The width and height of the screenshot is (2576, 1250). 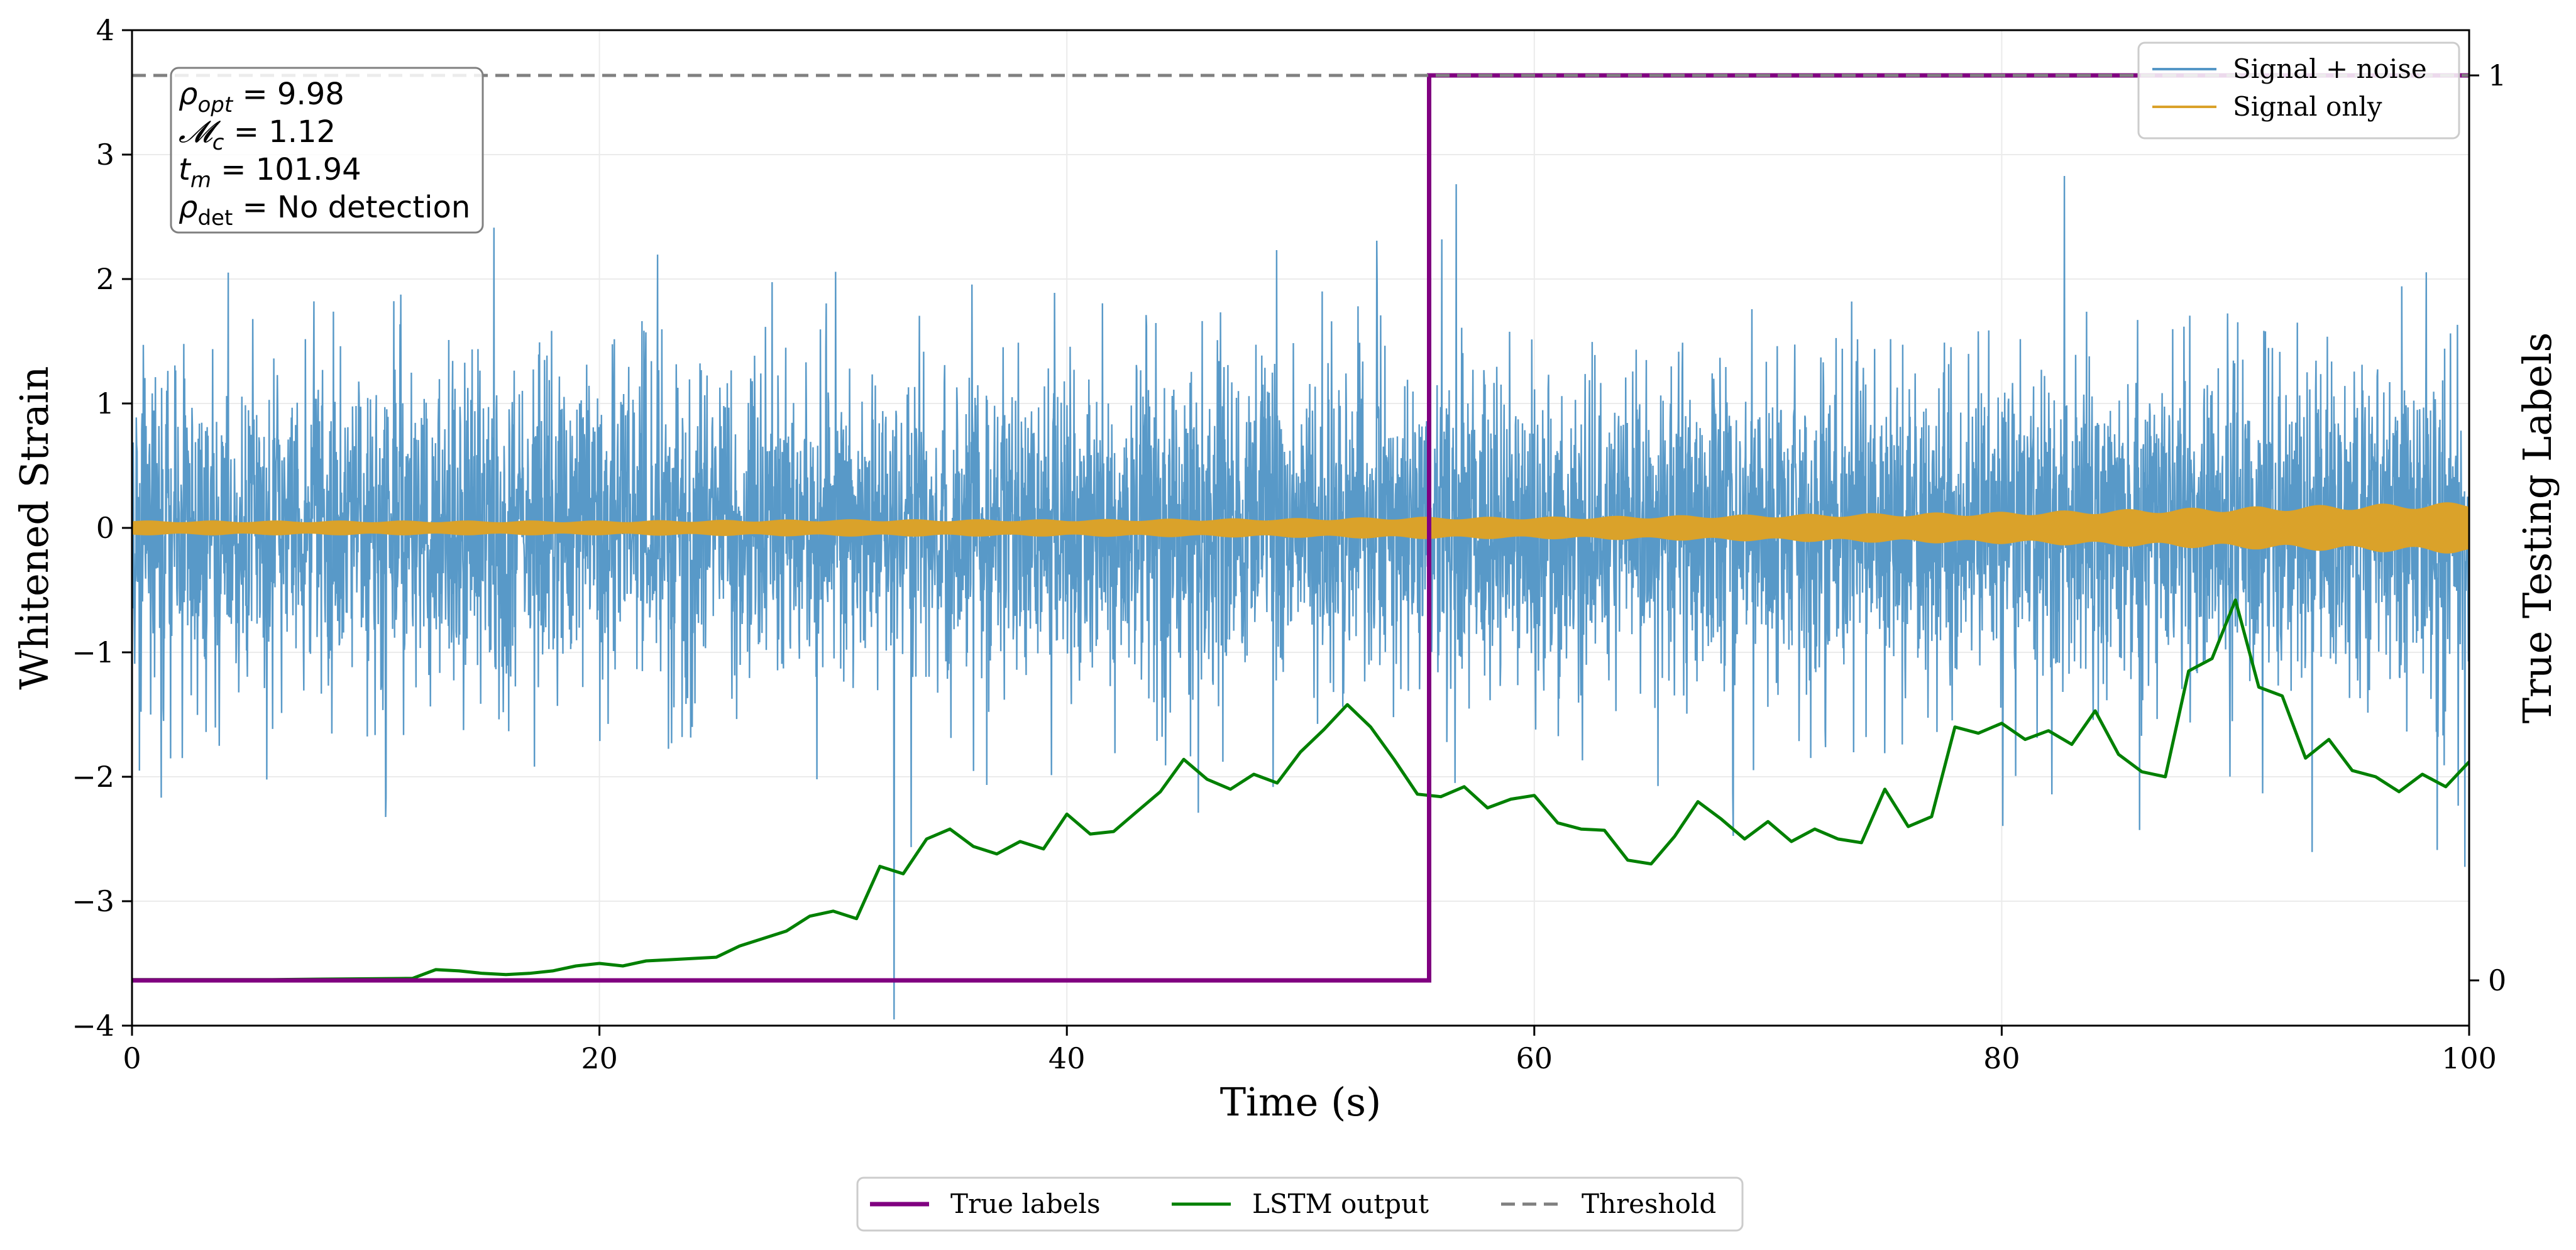 What do you see at coordinates (288, 94) in the screenshot?
I see `info-value: = 9.98` at bounding box center [288, 94].